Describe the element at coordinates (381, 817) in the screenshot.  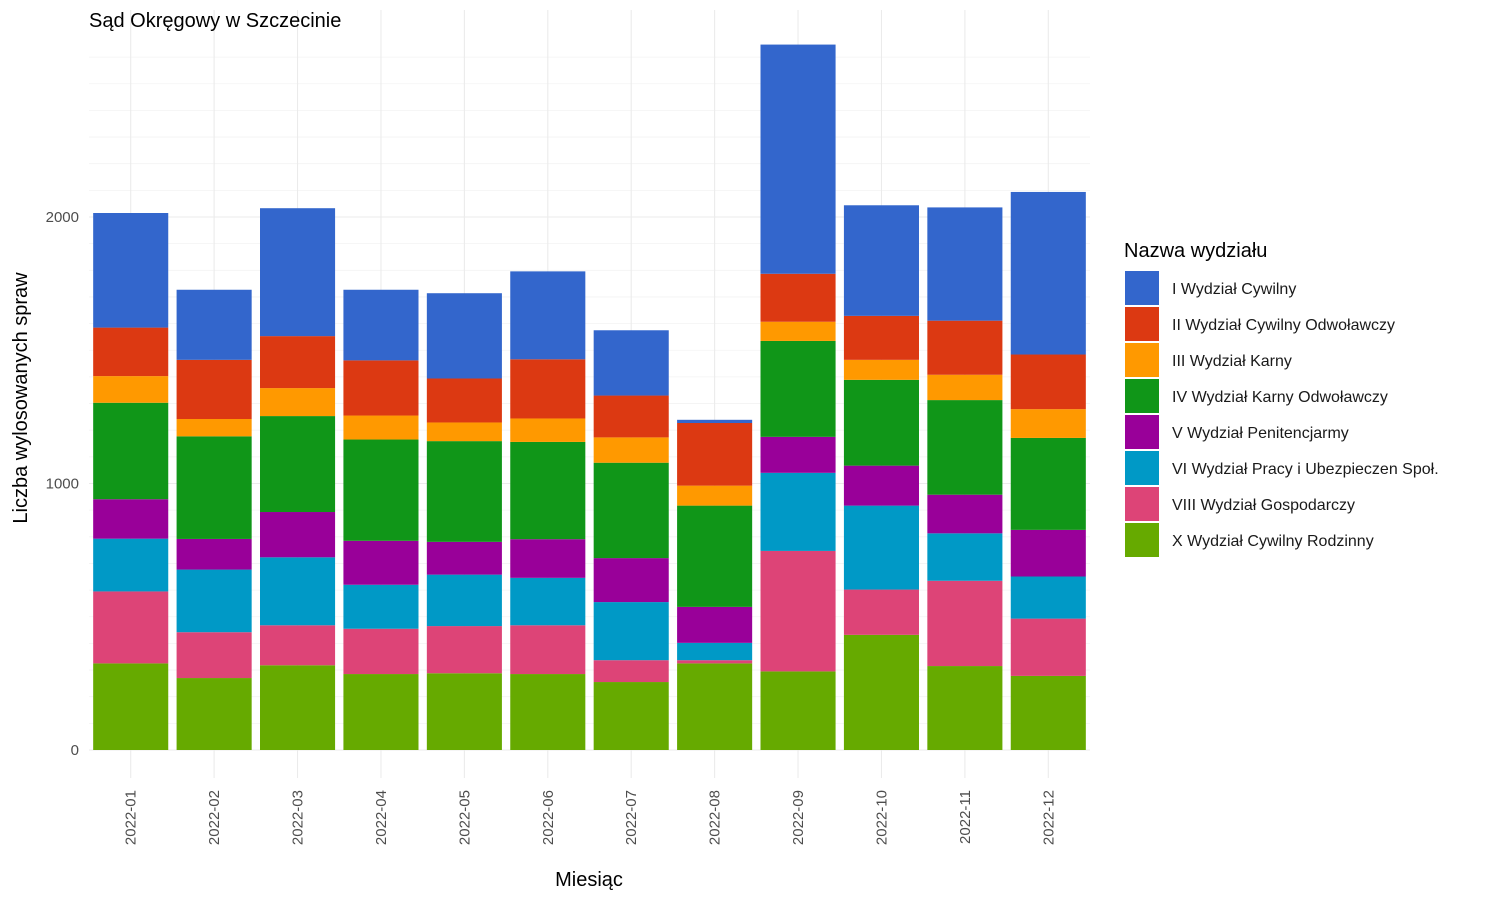
I see `x-tick-label: 2022-04` at that location.